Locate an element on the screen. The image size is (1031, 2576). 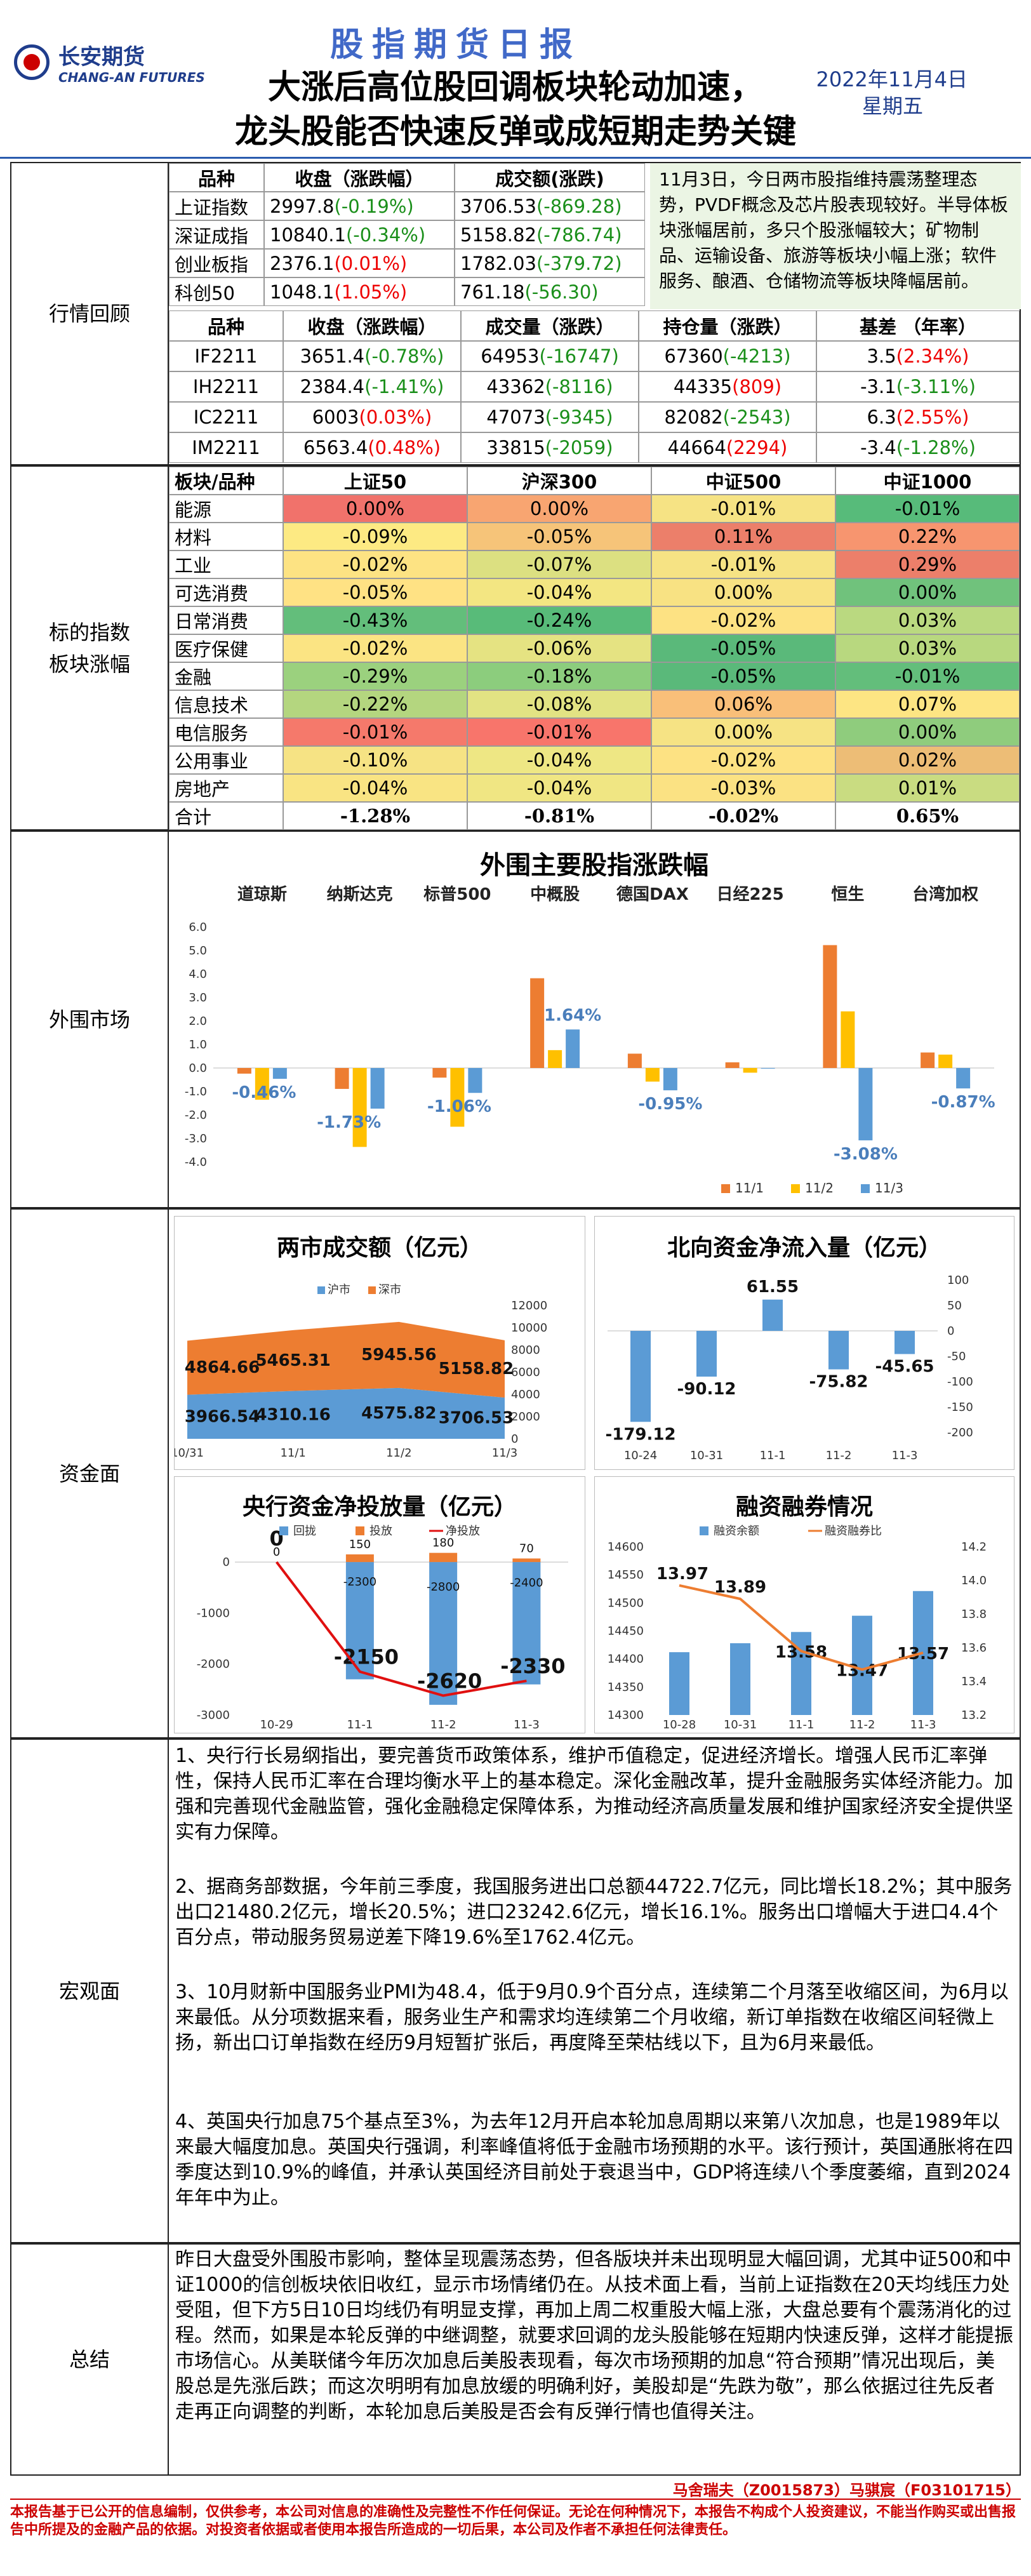
value-label: -0.46% is located at coordinates (264, 1092).